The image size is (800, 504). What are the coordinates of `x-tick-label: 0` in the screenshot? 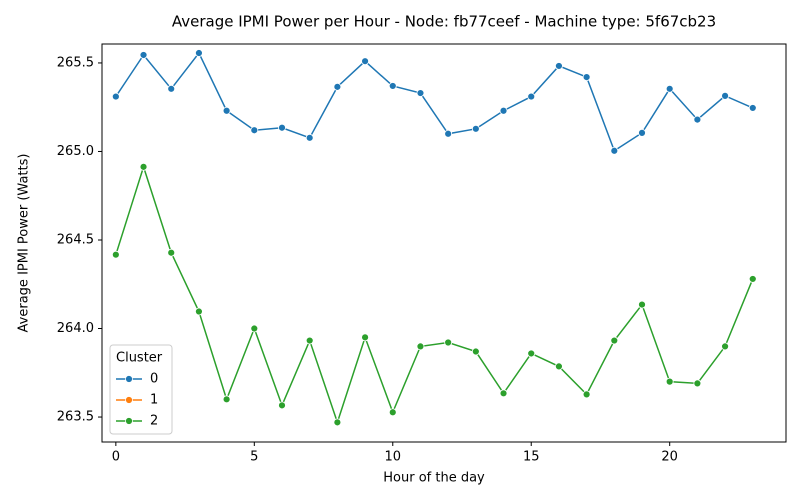 It's located at (116, 457).